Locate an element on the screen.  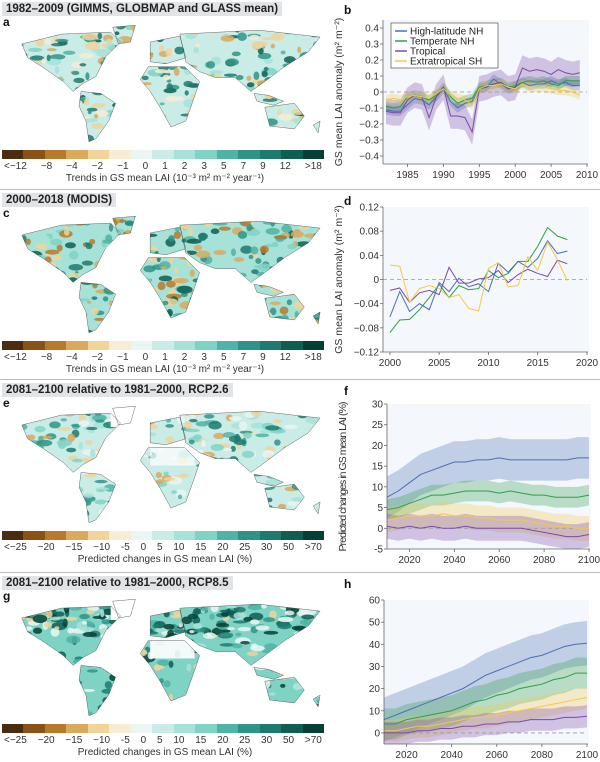
colorbar-tick-label: <−25 is located at coordinates (15, 547).